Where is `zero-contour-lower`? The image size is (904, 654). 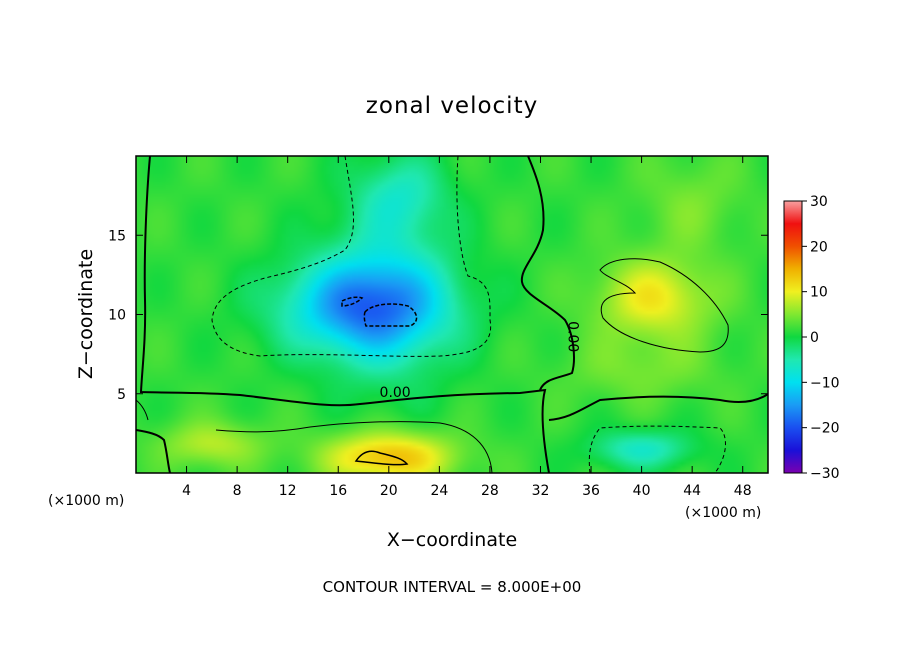
zero-contour-lower is located at coordinates (658, 407).